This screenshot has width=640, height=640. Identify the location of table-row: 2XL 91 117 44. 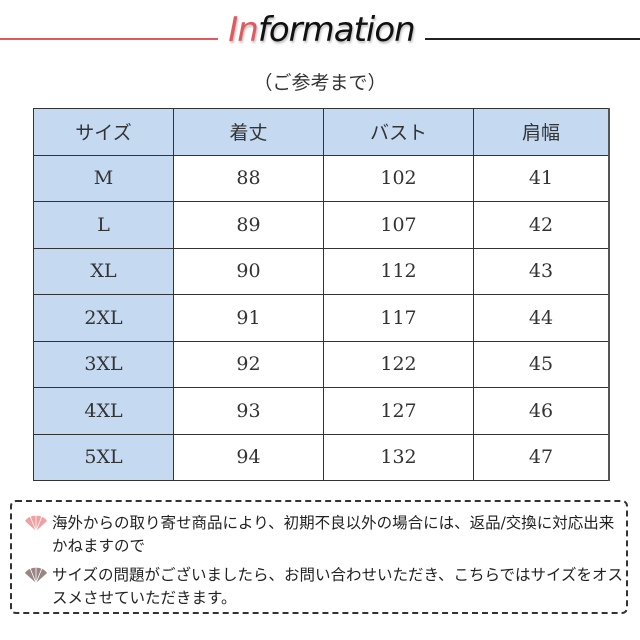
(321, 318).